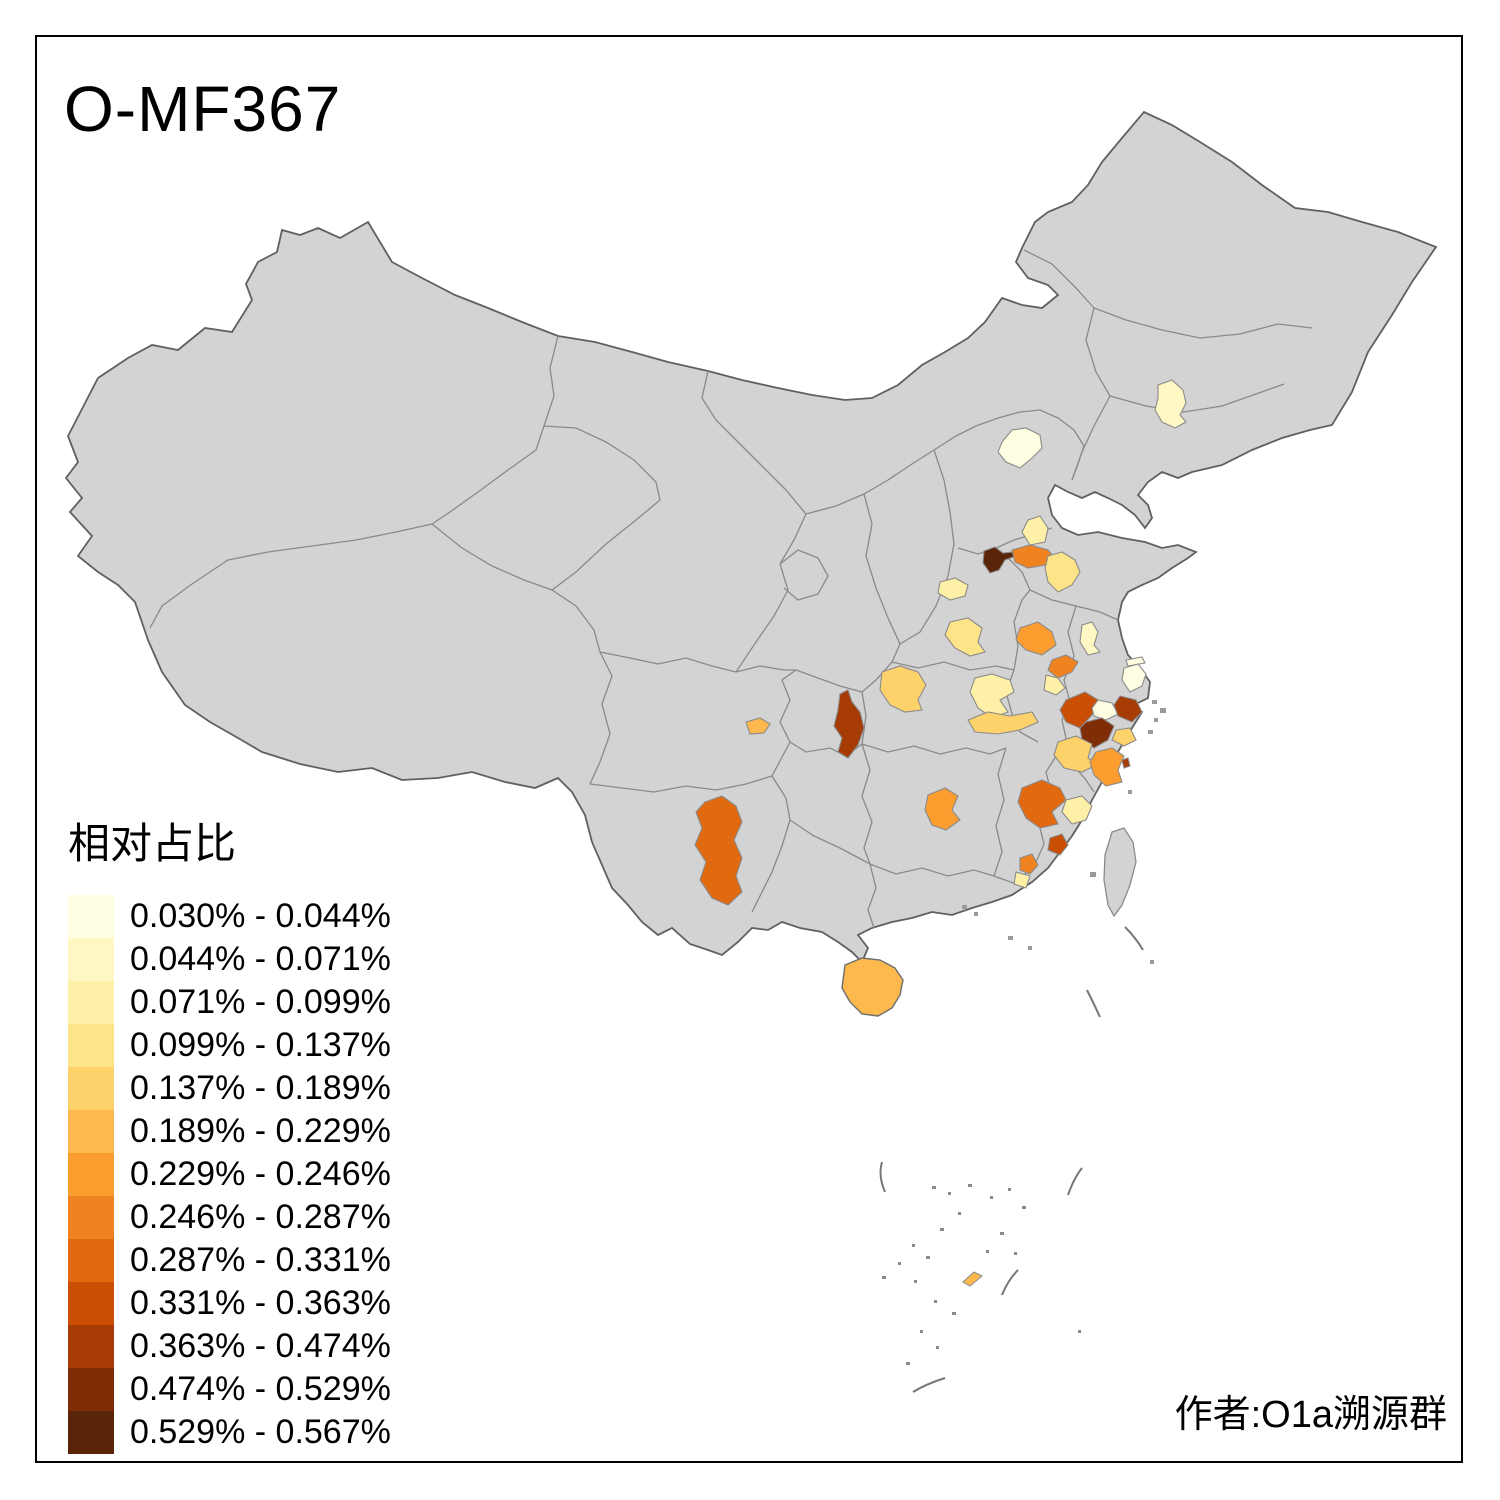  I want to click on legend-label: 0.189% - 0.229%, so click(260, 1131).